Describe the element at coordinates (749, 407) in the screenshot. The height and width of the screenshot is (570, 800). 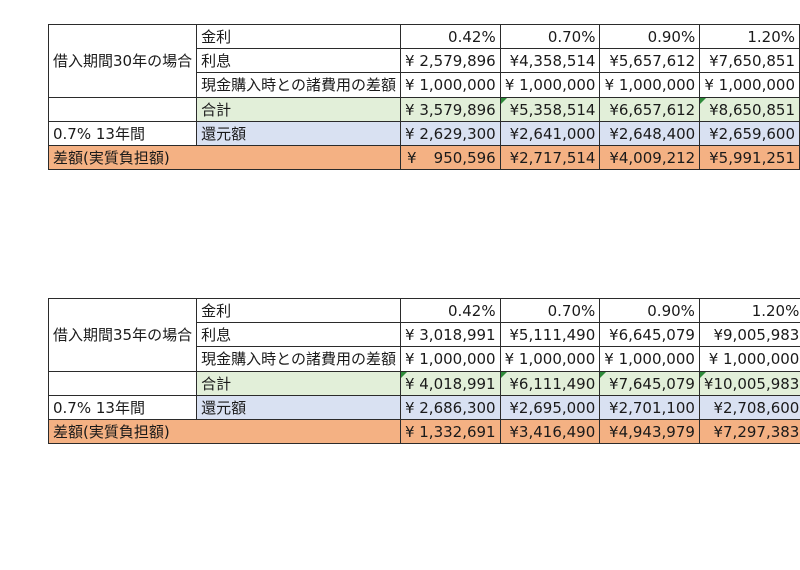
I see `refund-value: ¥2,708,600` at that location.